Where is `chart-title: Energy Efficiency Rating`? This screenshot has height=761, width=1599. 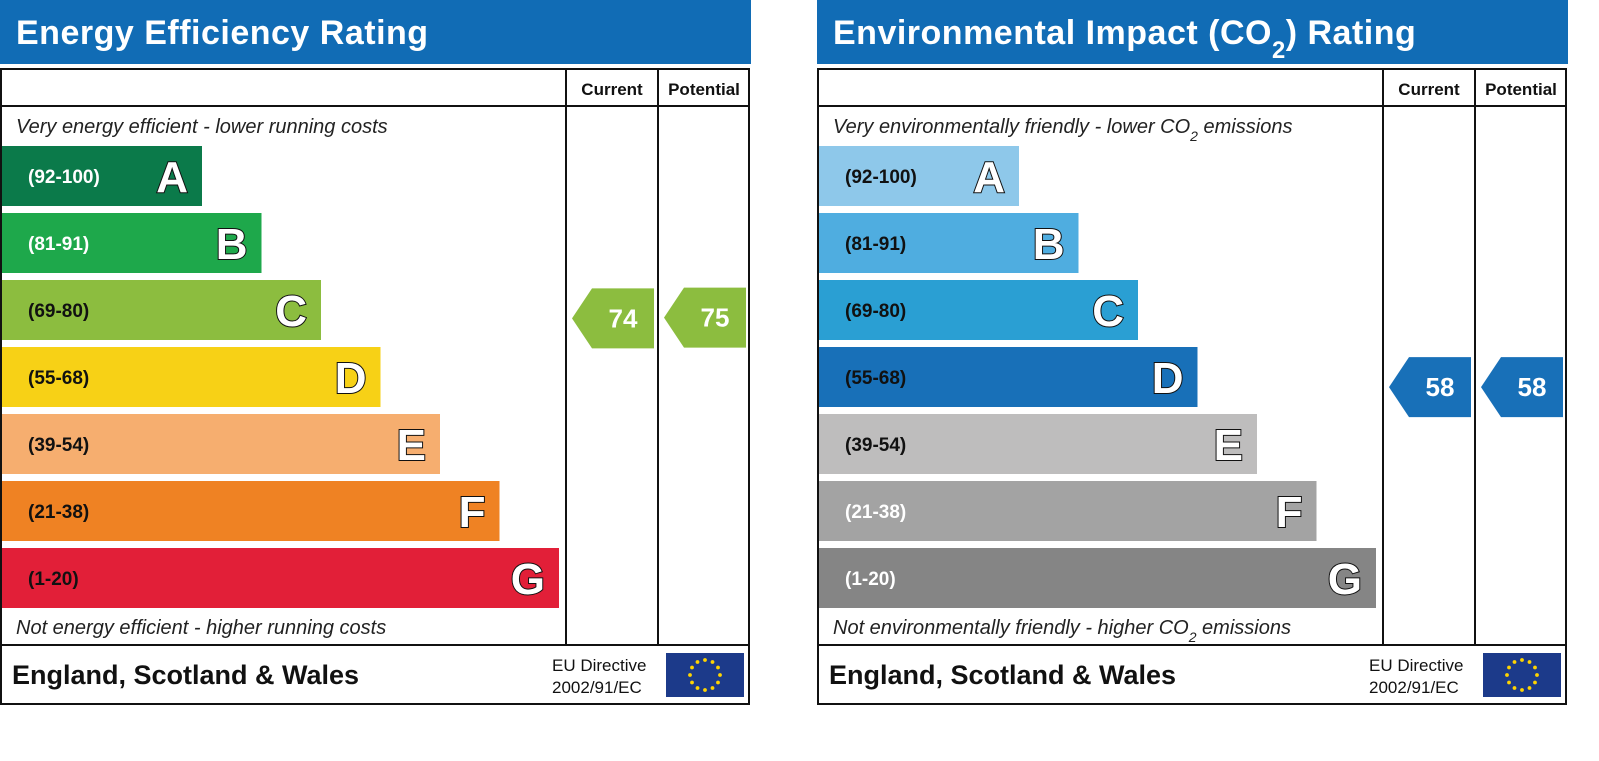 chart-title: Energy Efficiency Rating is located at coordinates (222, 33).